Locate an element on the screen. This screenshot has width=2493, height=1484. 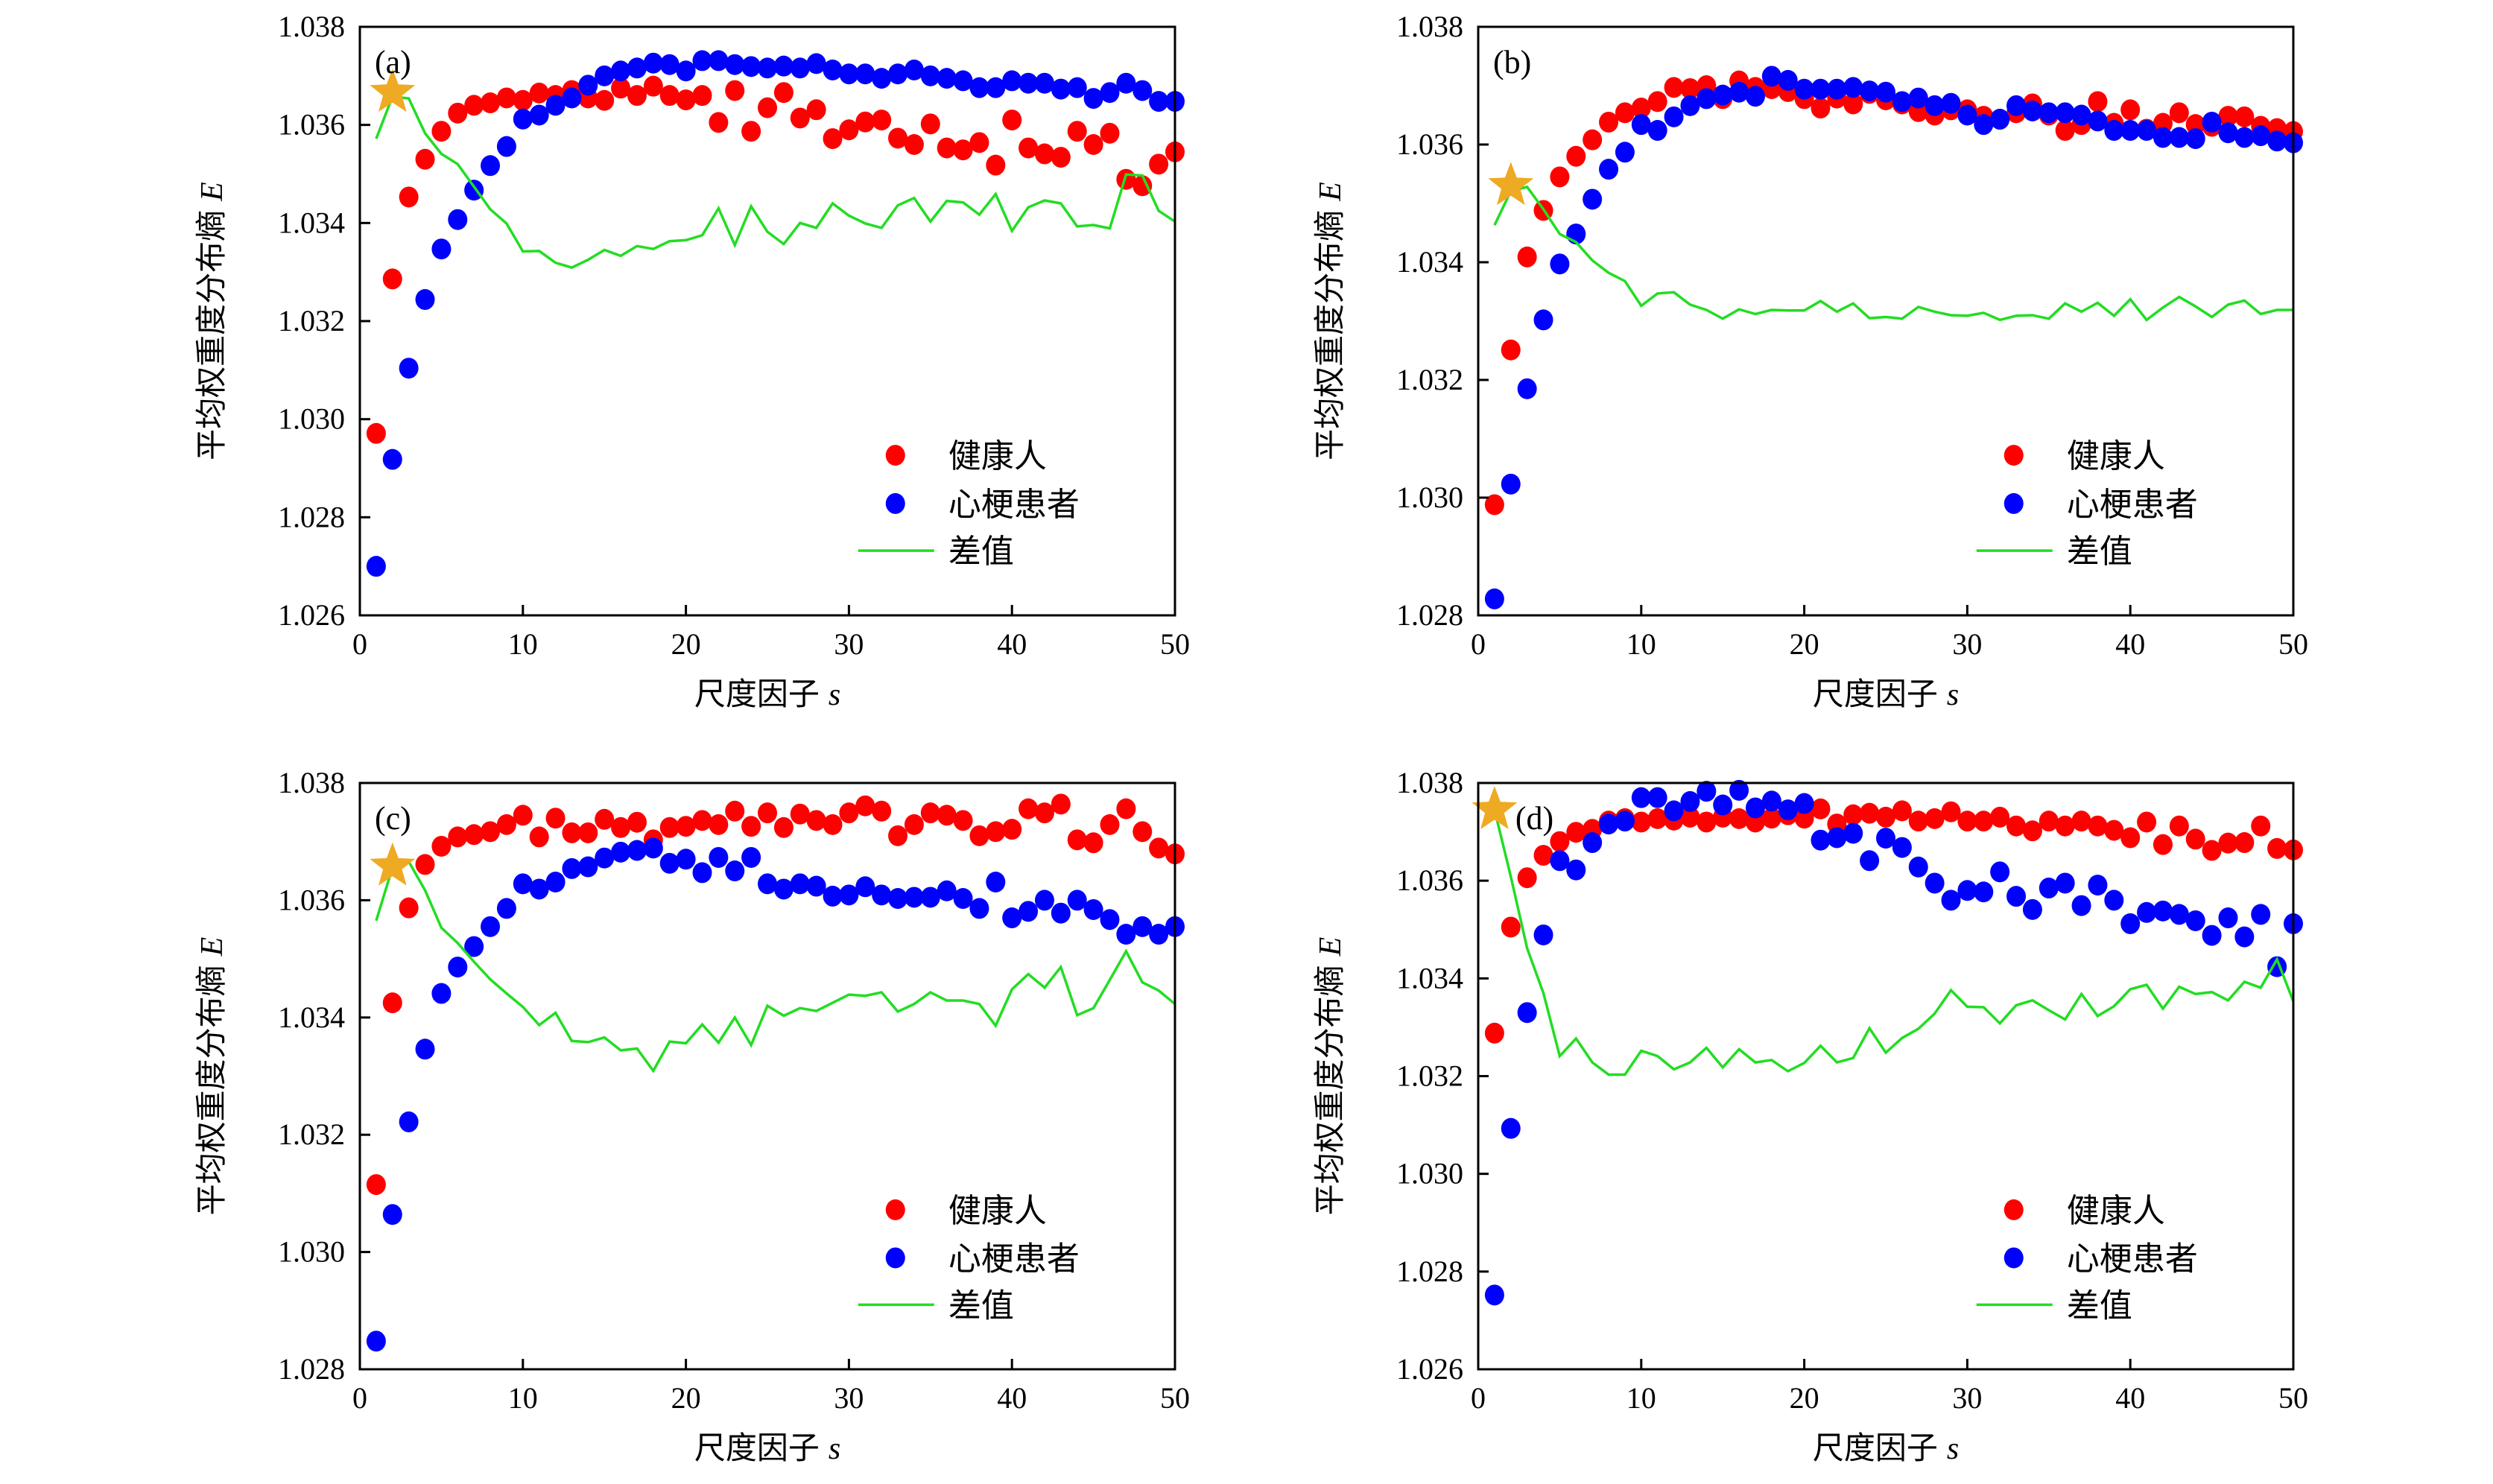
legend-label: 心梗患者 is located at coordinates (2132, 1259).